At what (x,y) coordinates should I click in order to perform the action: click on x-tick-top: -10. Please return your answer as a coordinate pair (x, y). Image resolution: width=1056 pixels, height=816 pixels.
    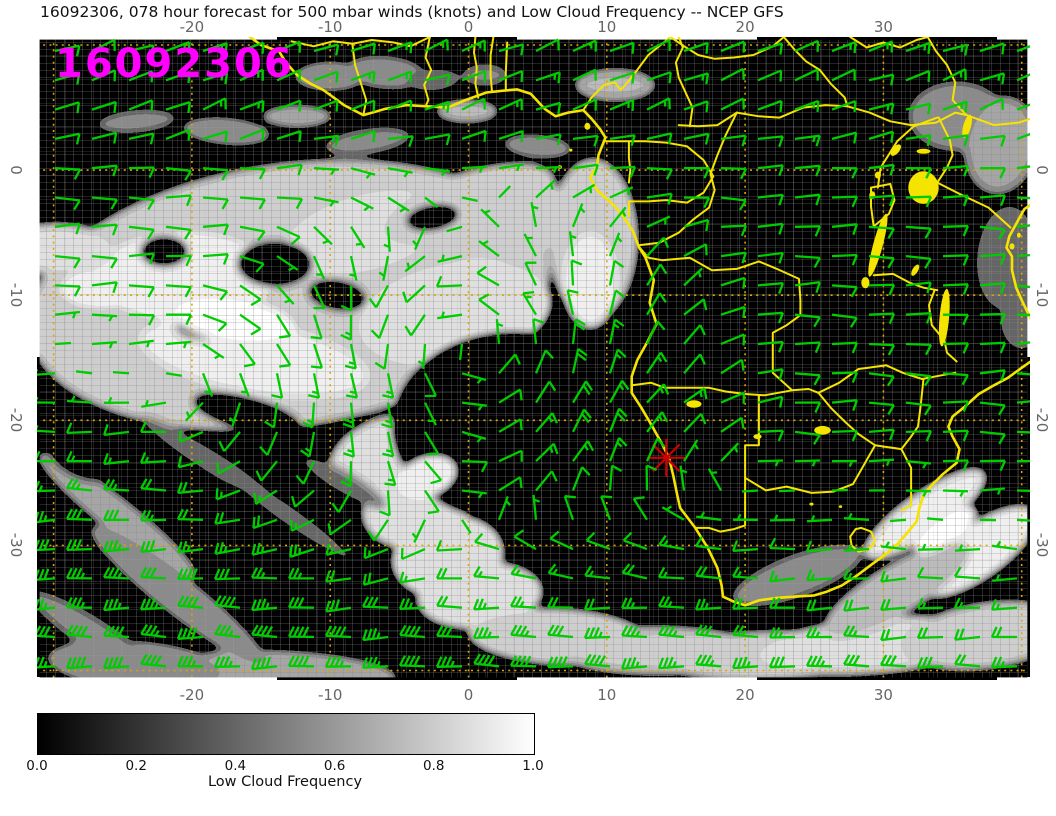
    Looking at the image, I should click on (330, 27).